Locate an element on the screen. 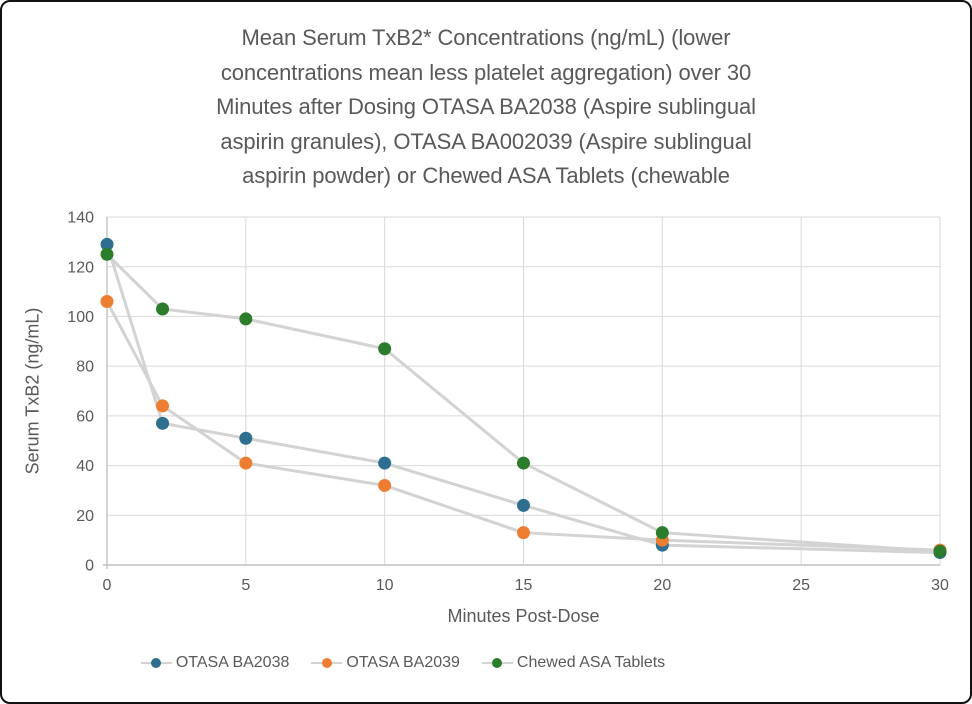 The width and height of the screenshot is (972, 704). x-tick-label: 15 is located at coordinates (524, 585).